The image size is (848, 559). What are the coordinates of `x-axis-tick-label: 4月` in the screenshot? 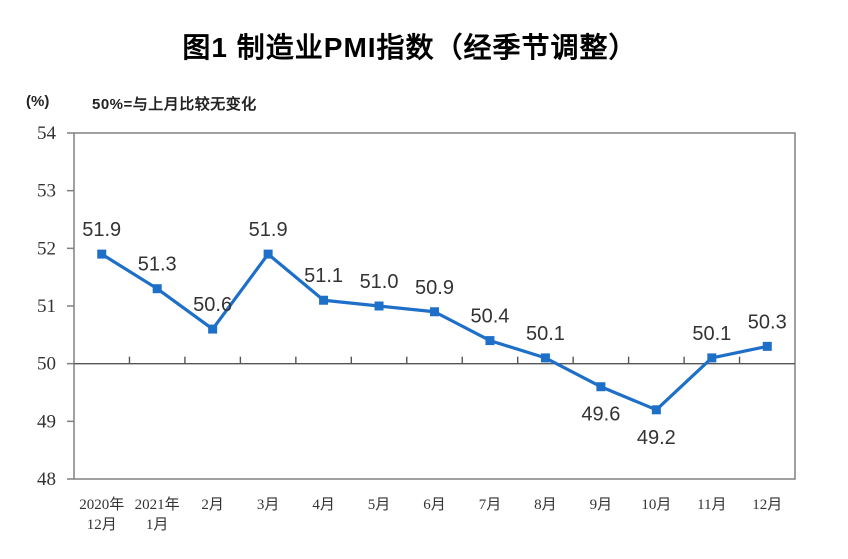 It's located at (323, 505).